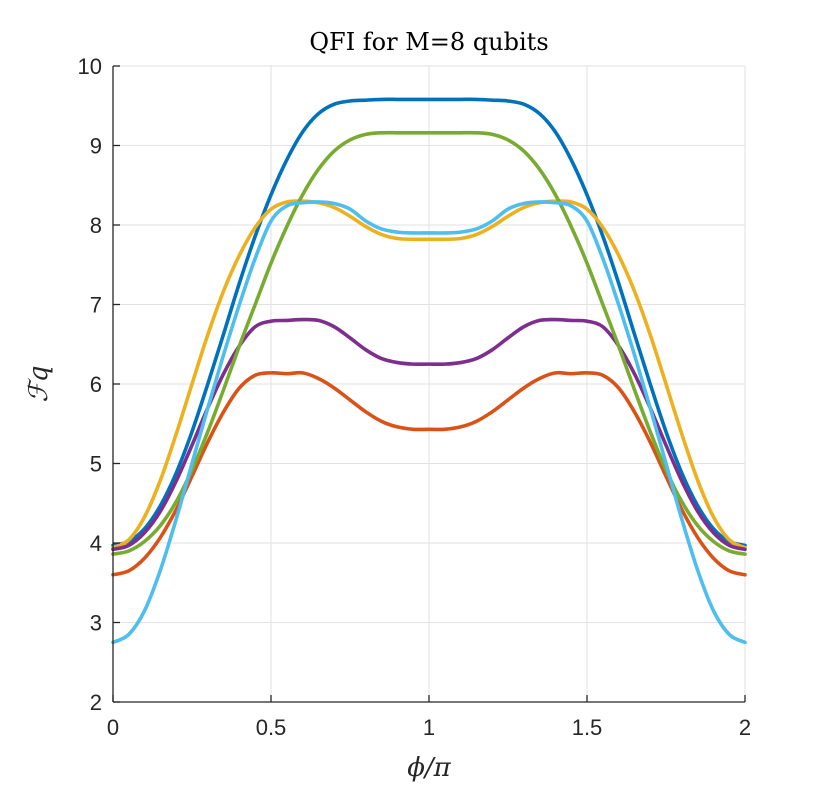  I want to click on y-tick-label-8: 10, so click(90, 66).